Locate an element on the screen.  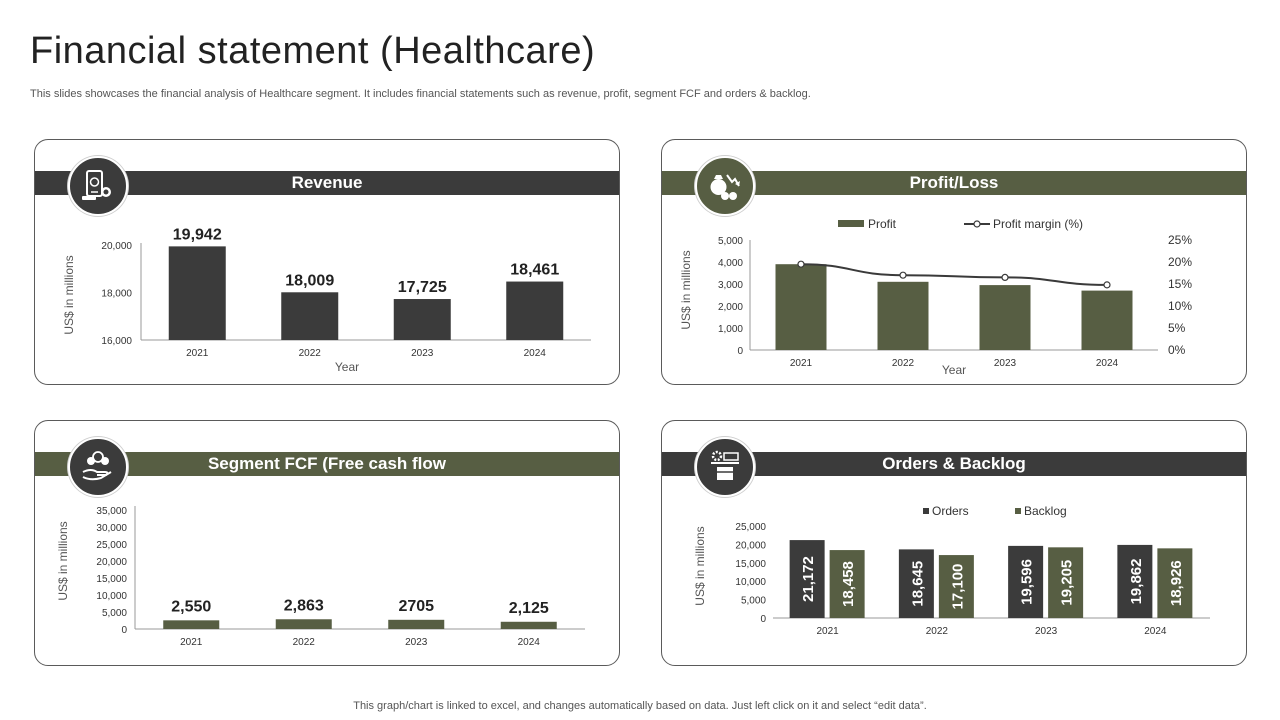
y2-tick-label: 10% is located at coordinates (1180, 306).